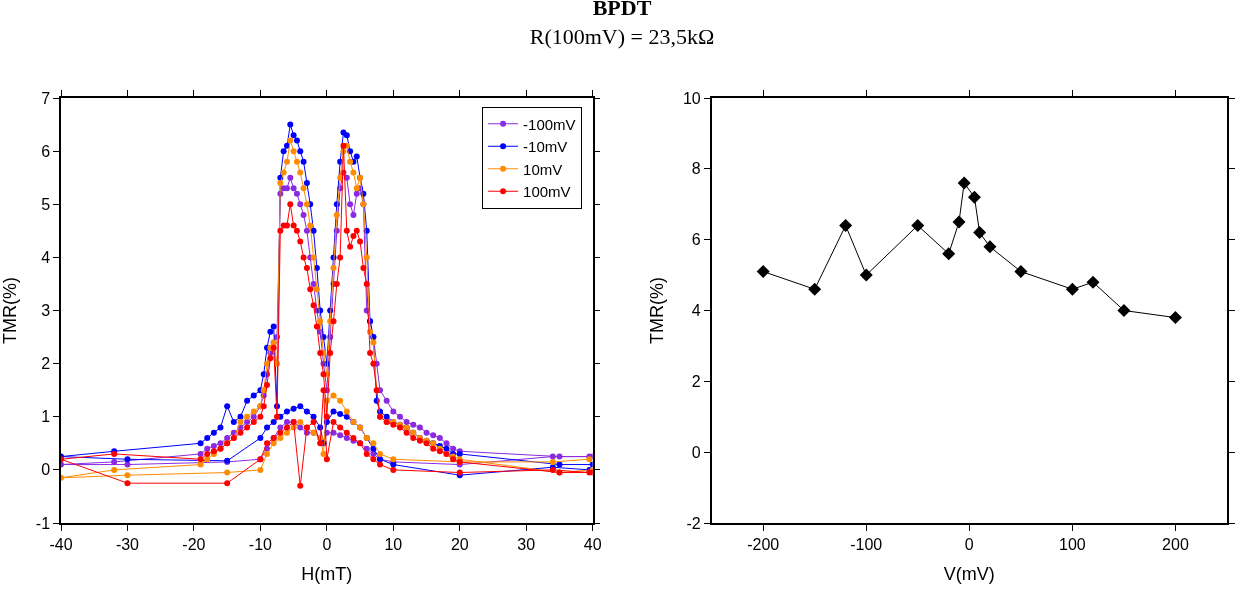  What do you see at coordinates (46, 98) in the screenshot?
I see `y-tick-label: 7` at bounding box center [46, 98].